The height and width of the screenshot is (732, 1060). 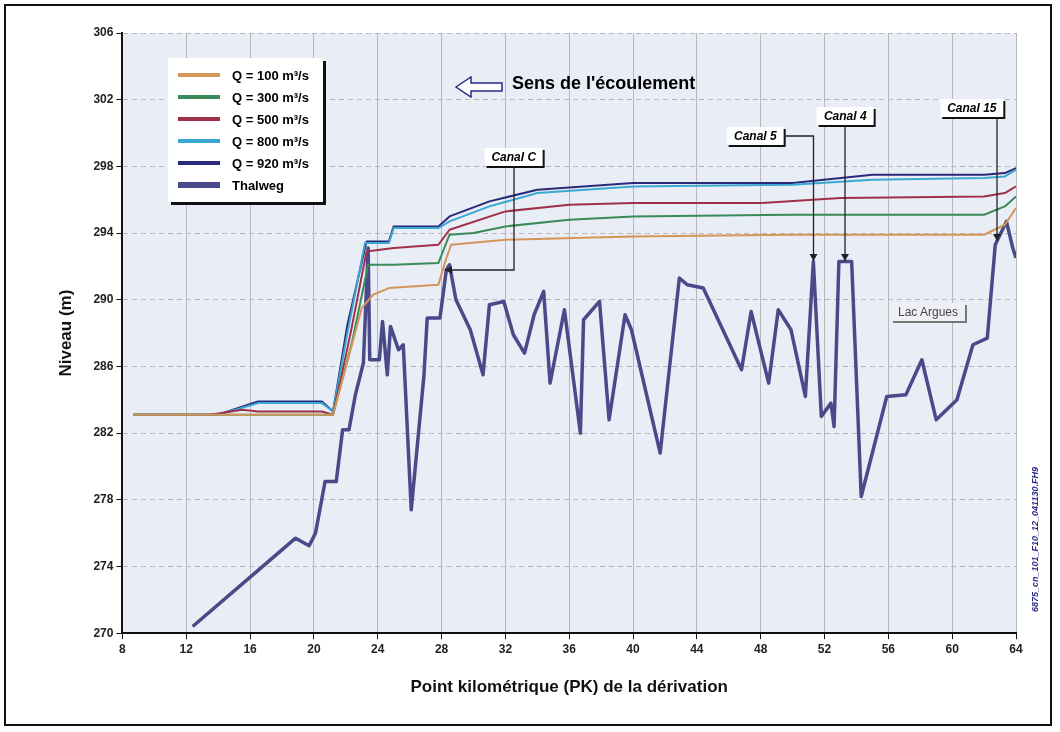 I want to click on x-axis-title: Point kilométrique (PK) de la dérivation, so click(x=569, y=687).